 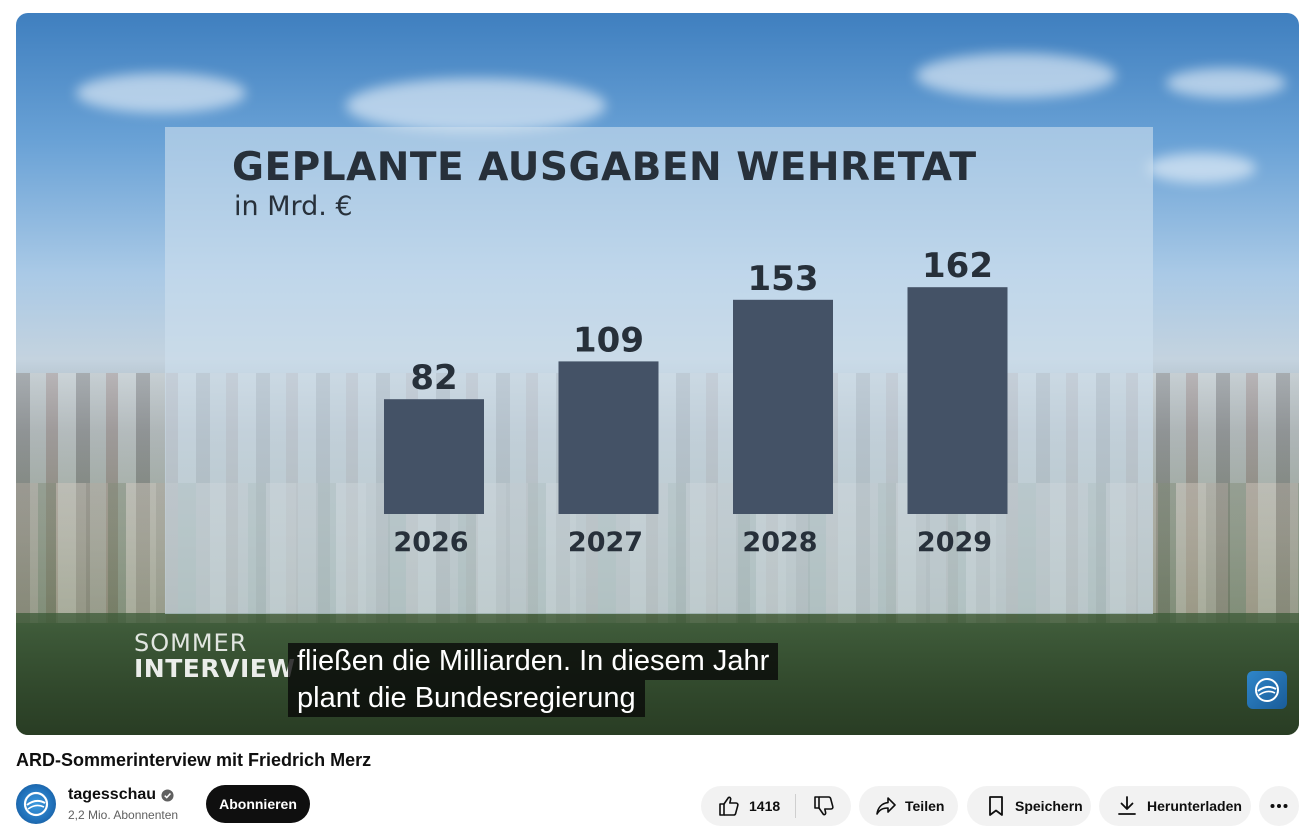 I want to click on thumbs-down-icon, so click(x=823, y=806).